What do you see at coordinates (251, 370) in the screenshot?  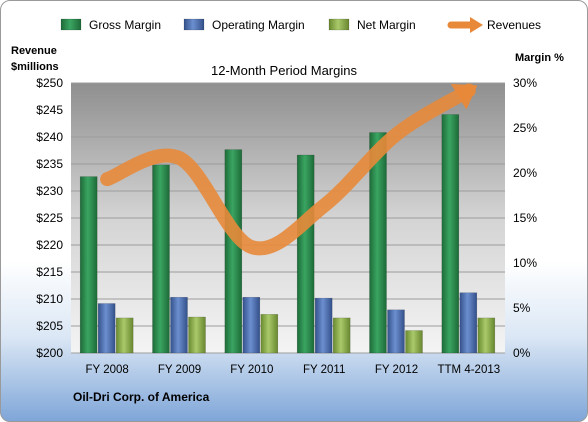 I see `x-tick-label: FY 2010` at bounding box center [251, 370].